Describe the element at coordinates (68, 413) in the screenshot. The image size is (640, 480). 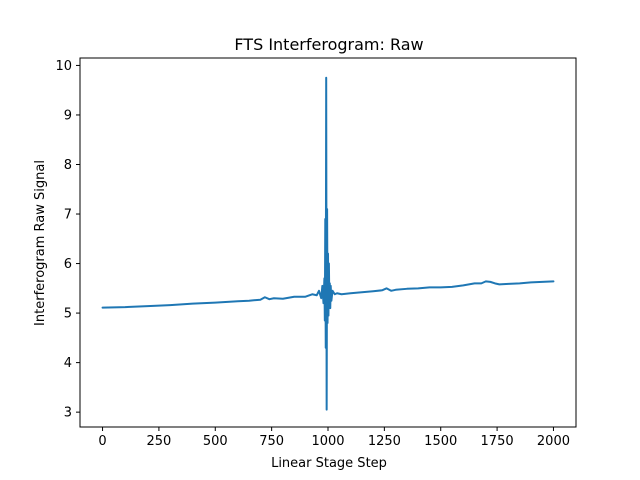
I see `y-tick-label: 3` at that location.